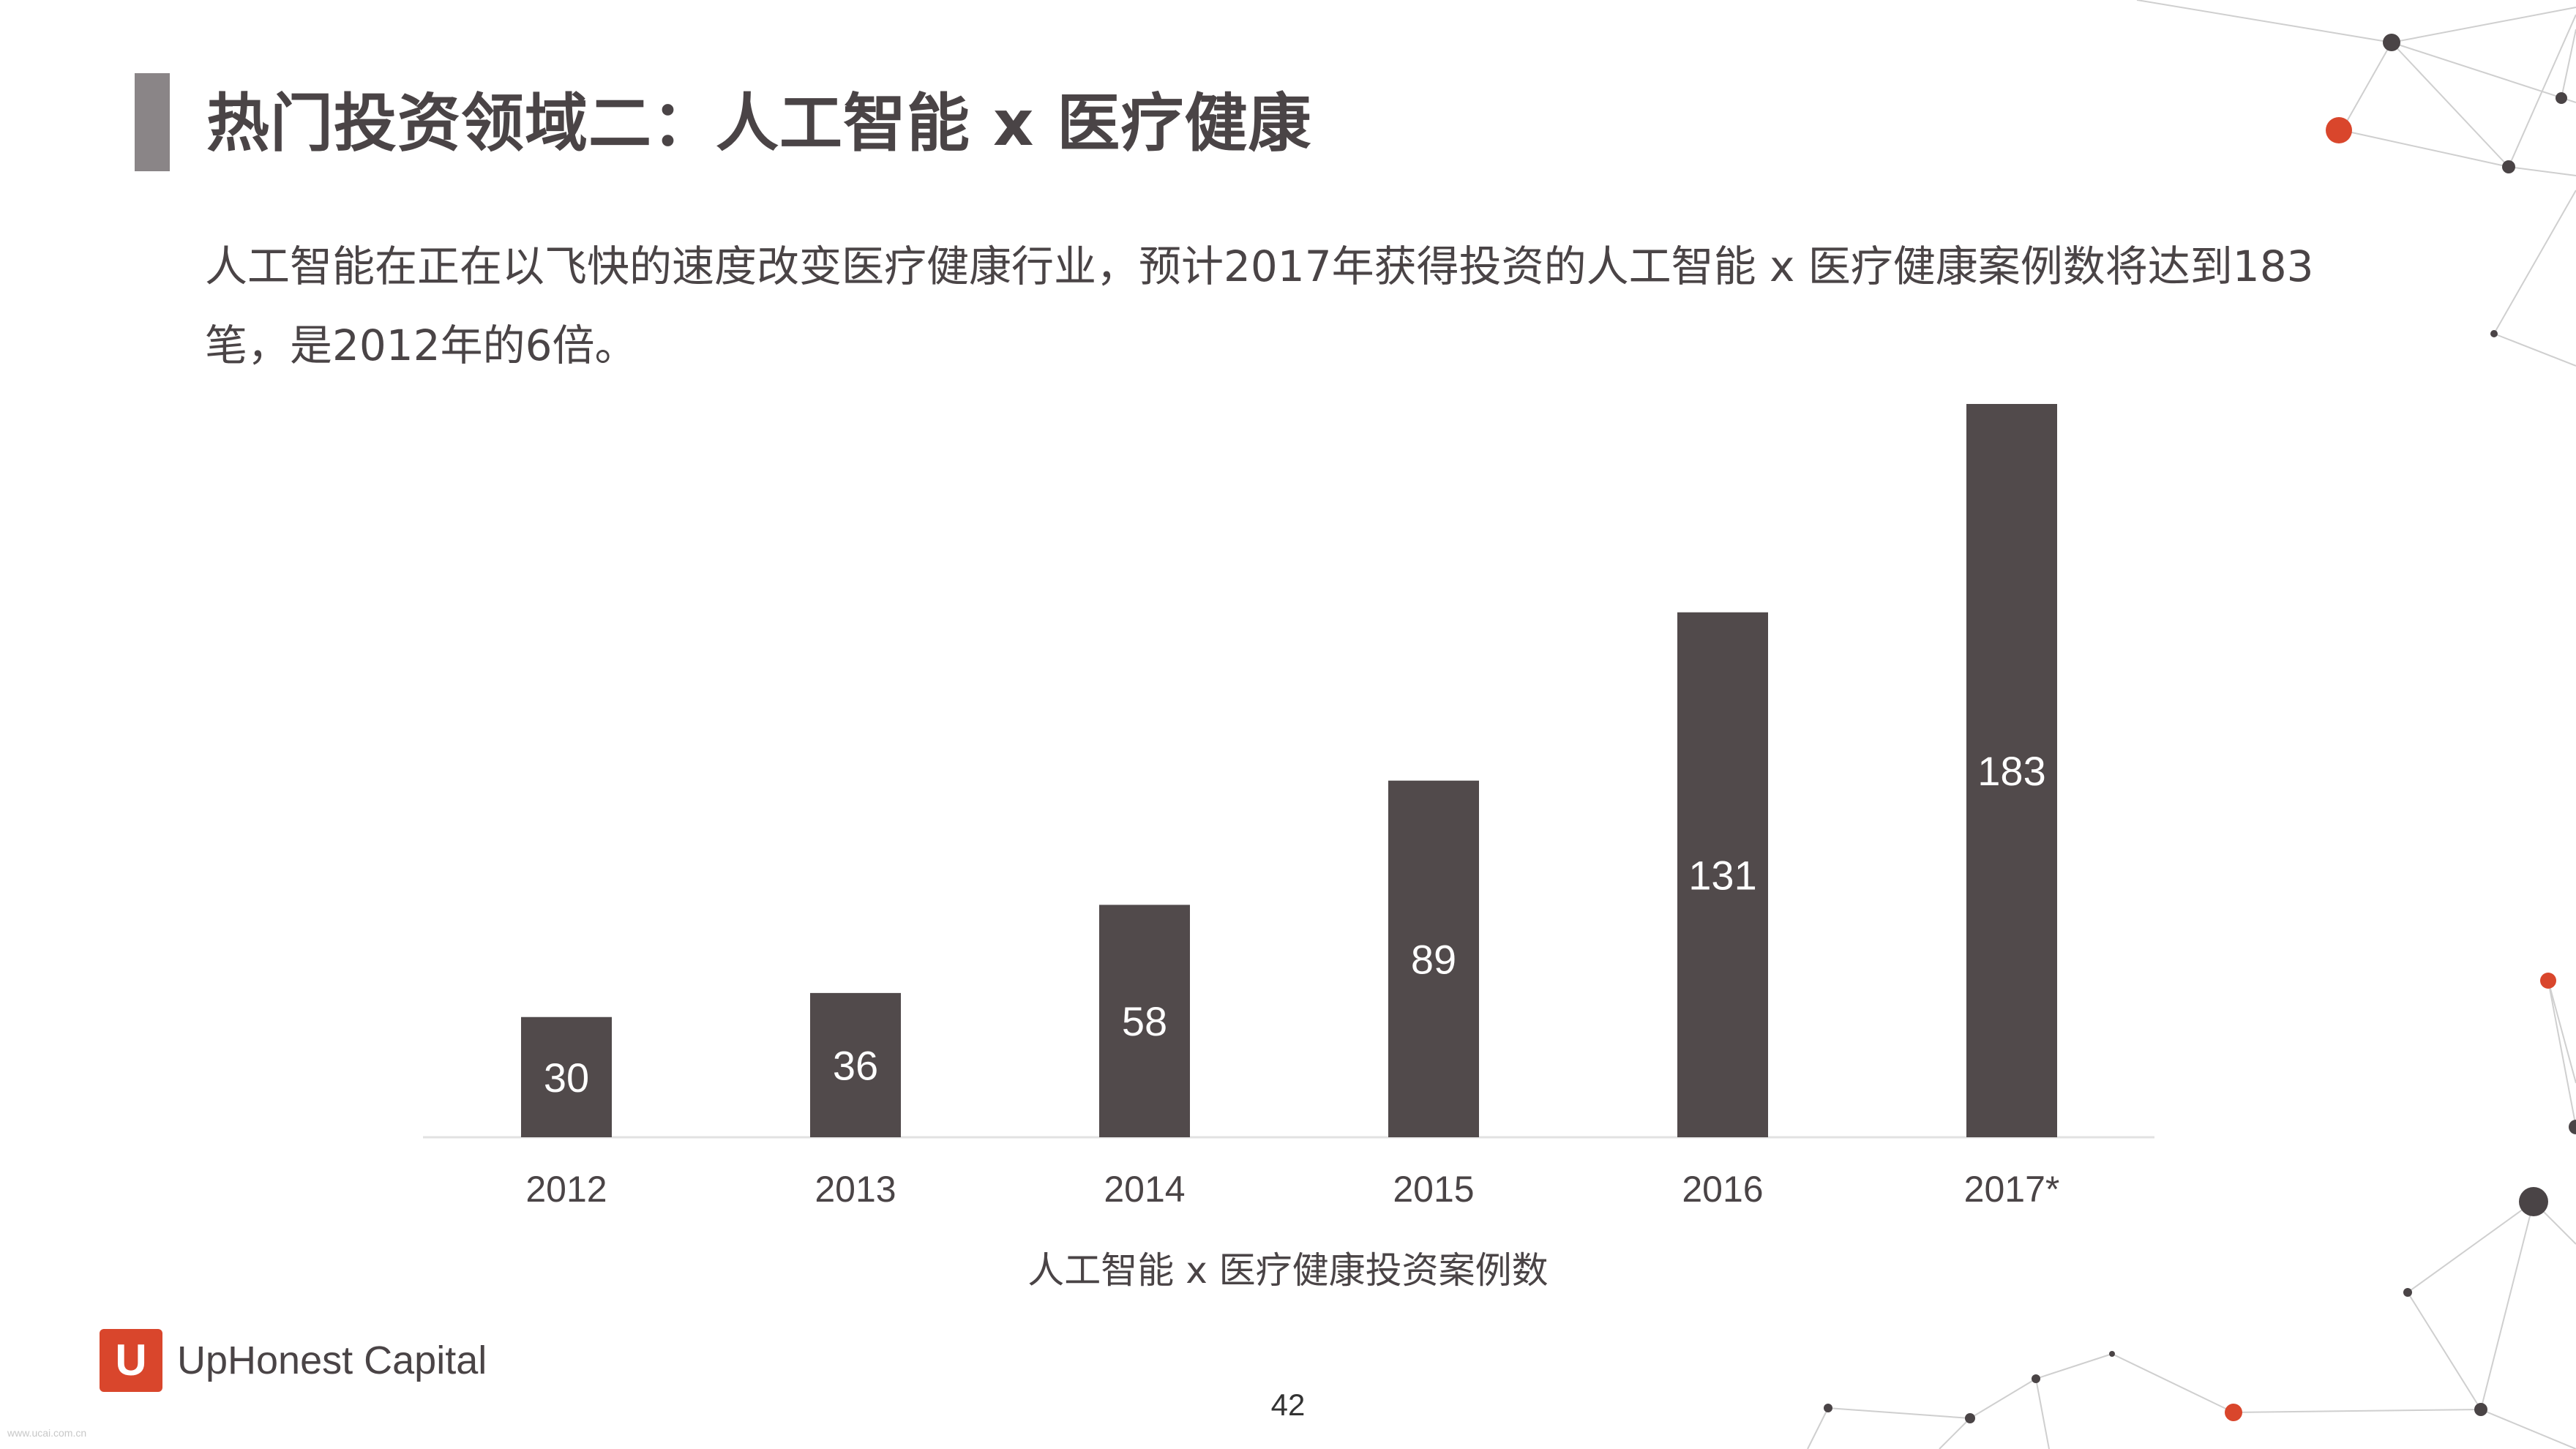  I want to click on data-label-2013: 36, so click(855, 1065).